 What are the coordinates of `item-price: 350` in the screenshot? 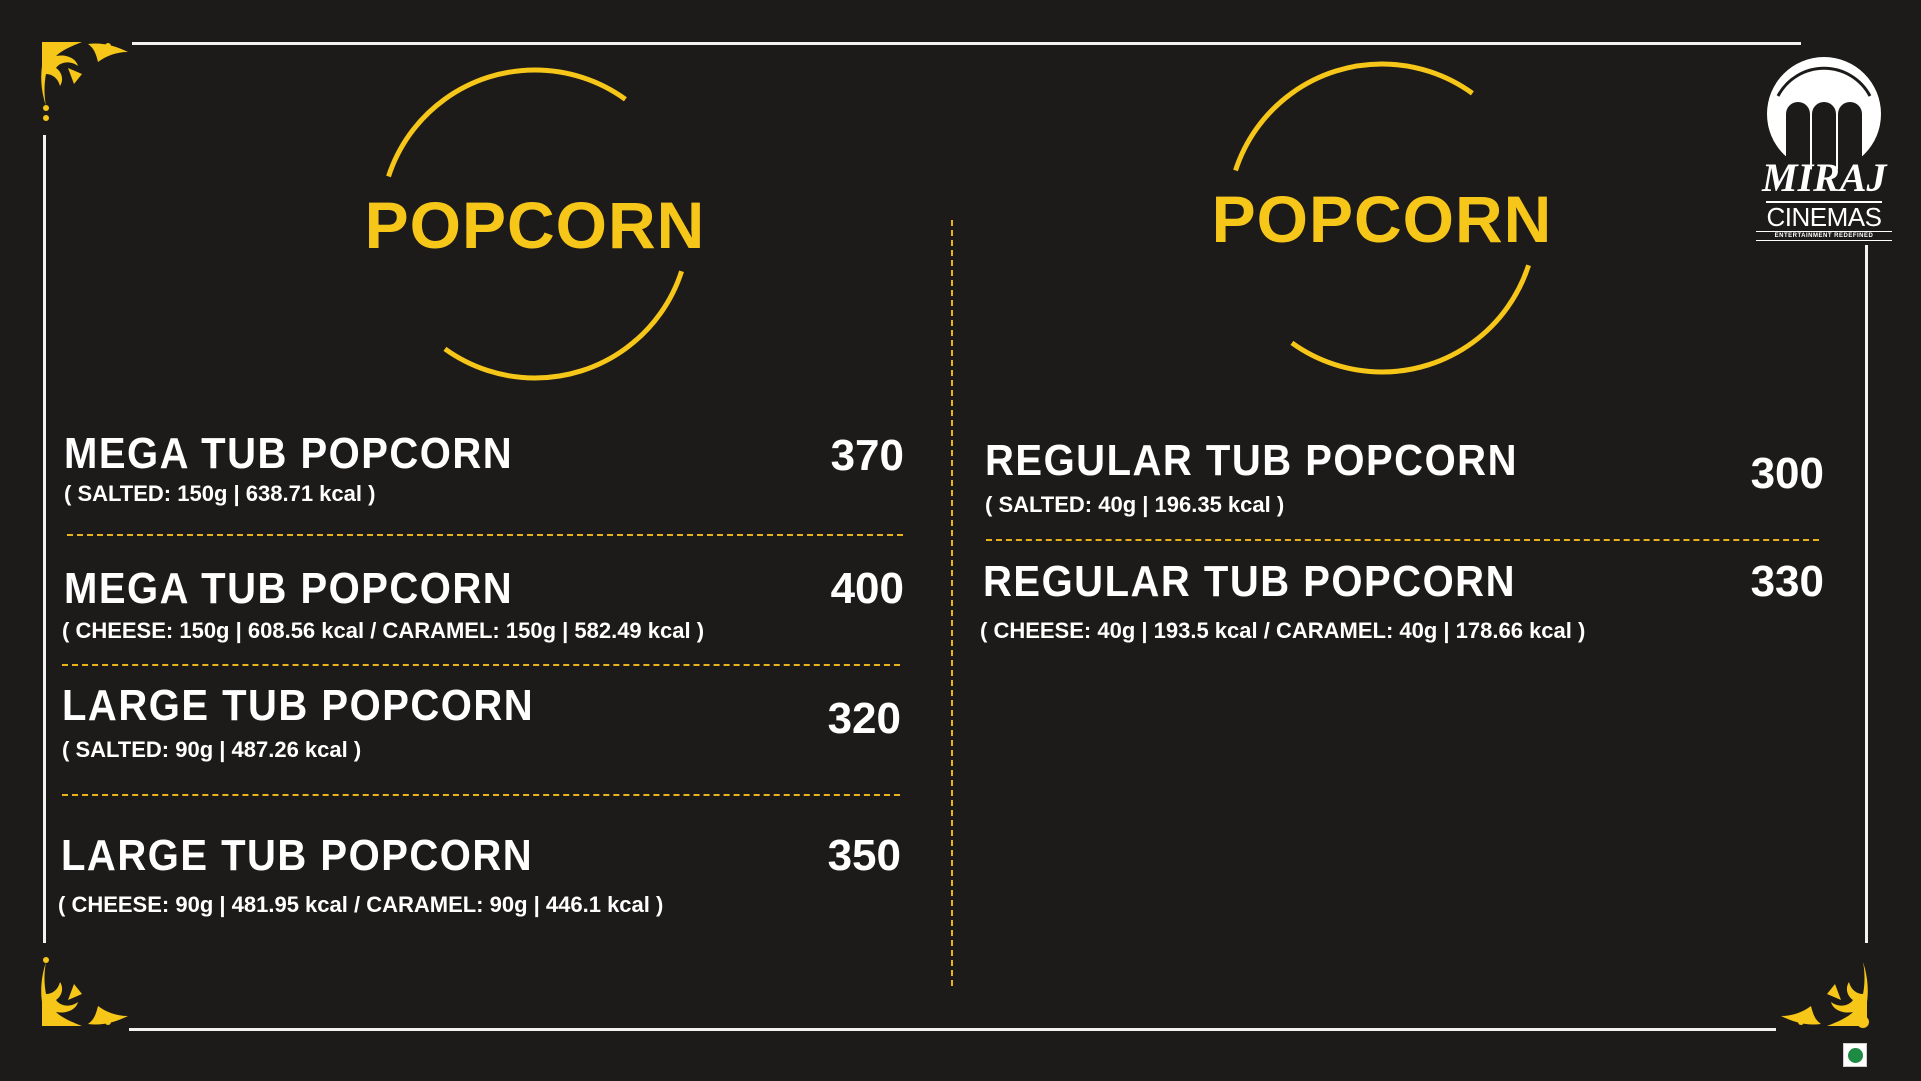 It's located at (864, 855).